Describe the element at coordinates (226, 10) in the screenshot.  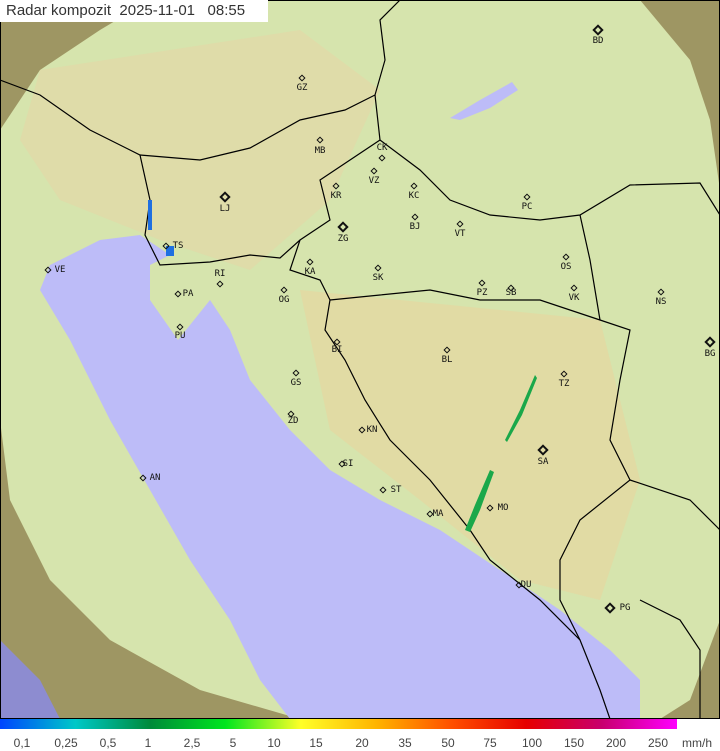
I see `title-time: 08:55` at that location.